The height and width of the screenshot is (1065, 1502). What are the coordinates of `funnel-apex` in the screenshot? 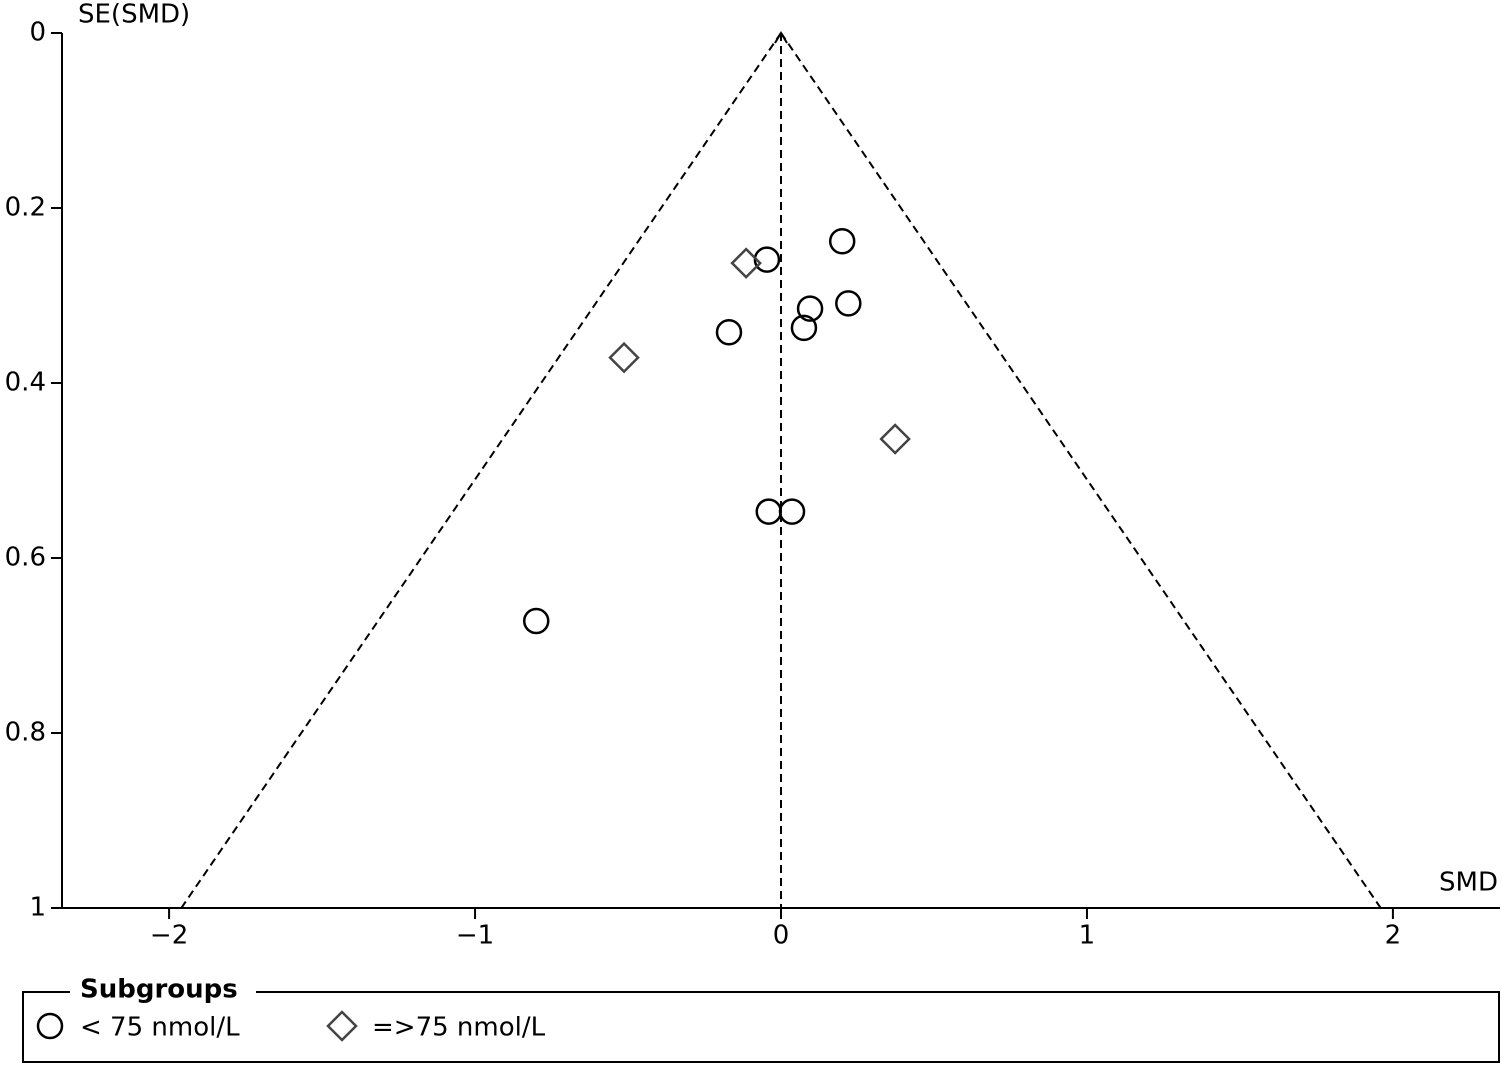 It's located at (781, 37).